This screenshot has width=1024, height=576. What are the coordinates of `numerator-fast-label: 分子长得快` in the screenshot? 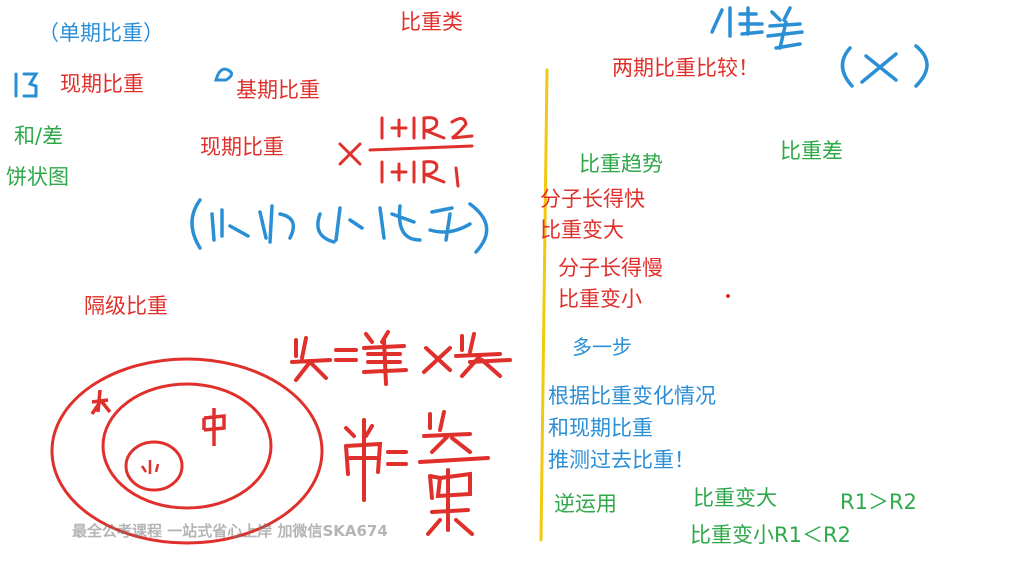 It's located at (592, 199).